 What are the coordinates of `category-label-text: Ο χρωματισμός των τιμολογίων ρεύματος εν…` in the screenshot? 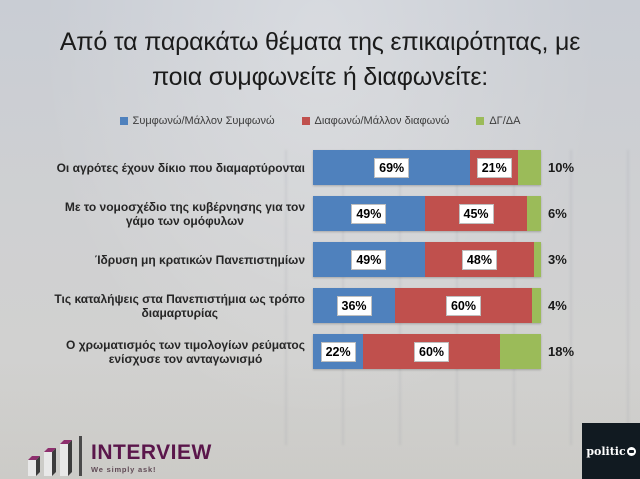 It's located at (185, 351).